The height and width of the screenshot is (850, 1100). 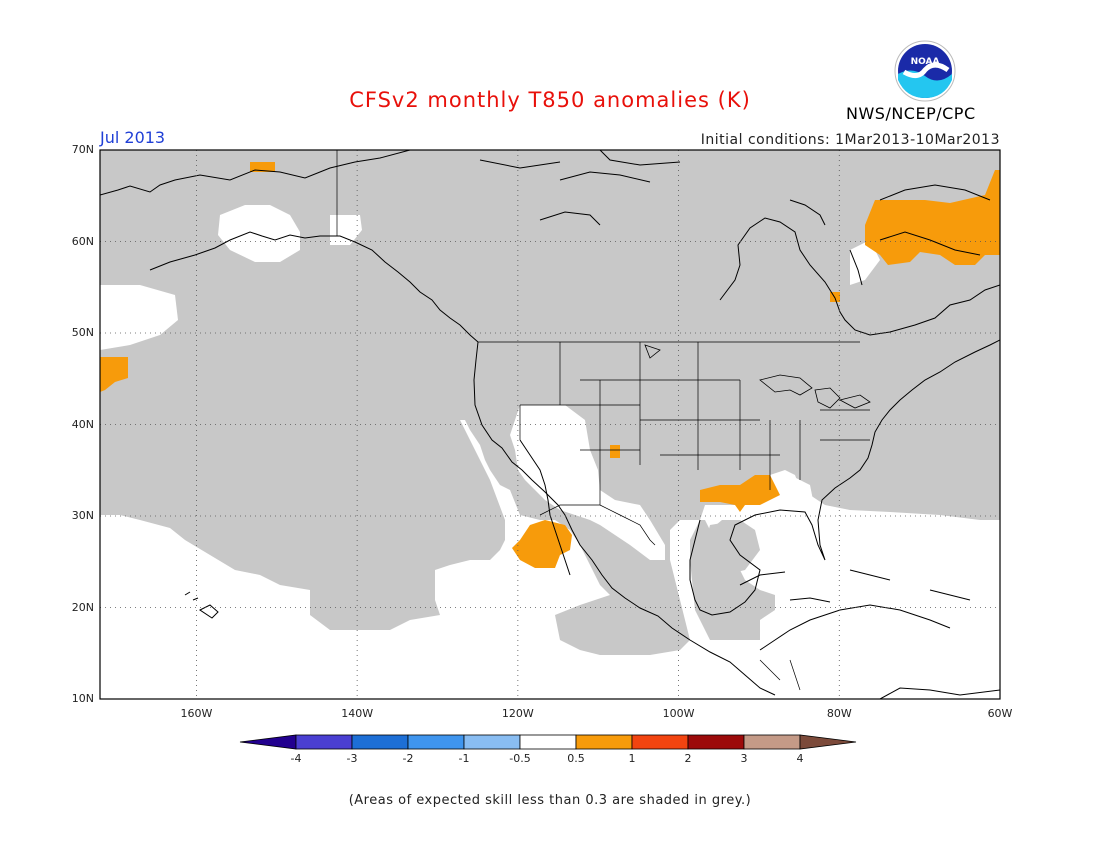 What do you see at coordinates (82, 424) in the screenshot?
I see `lat-tick-label: 40N` at bounding box center [82, 424].